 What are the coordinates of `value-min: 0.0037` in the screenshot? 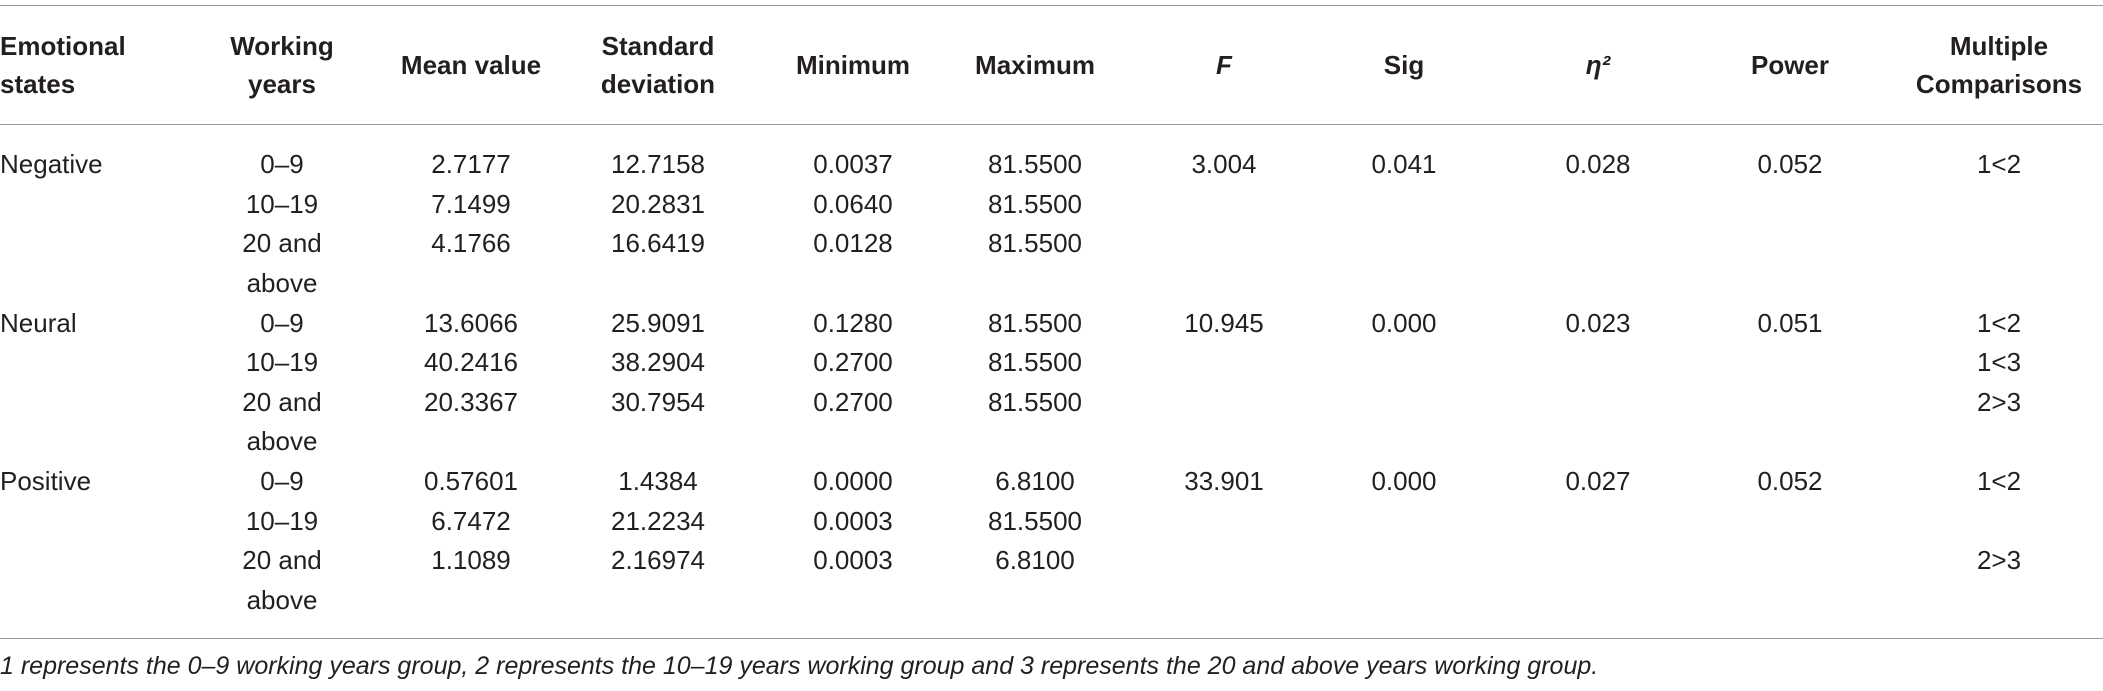 It's located at (853, 164).